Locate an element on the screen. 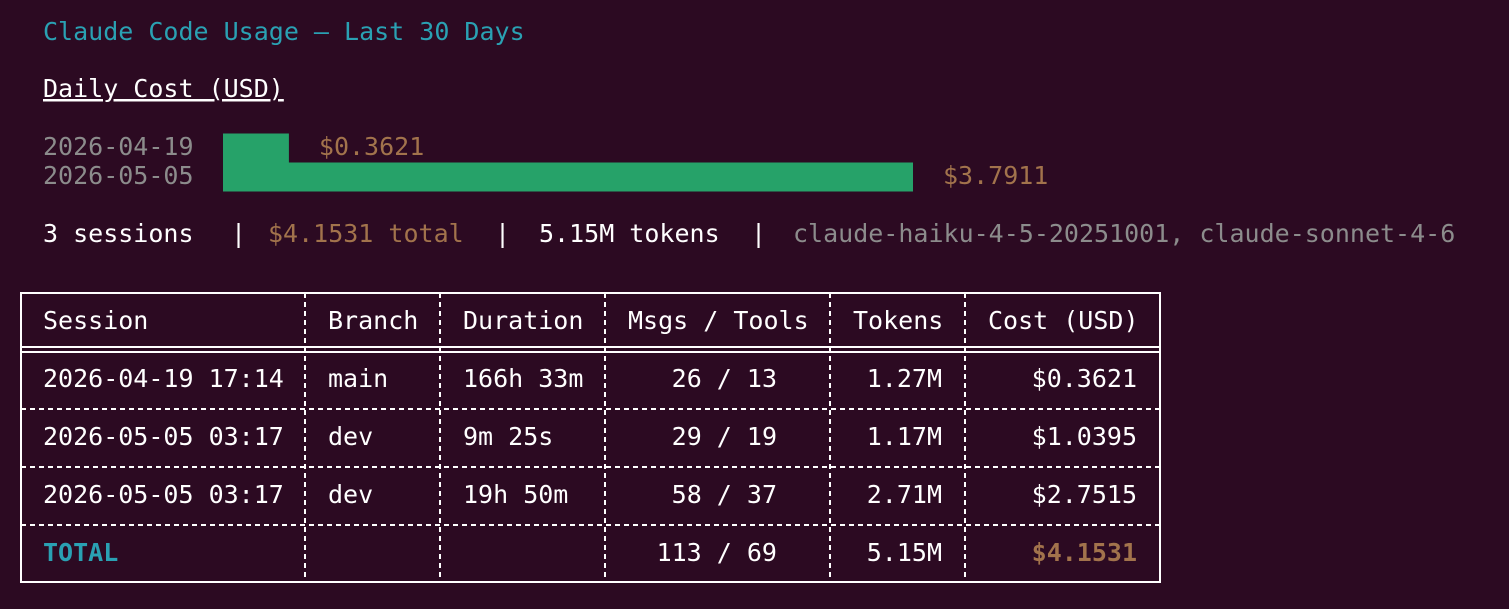  cell: 2026-04-19 17:14 is located at coordinates (163, 378).